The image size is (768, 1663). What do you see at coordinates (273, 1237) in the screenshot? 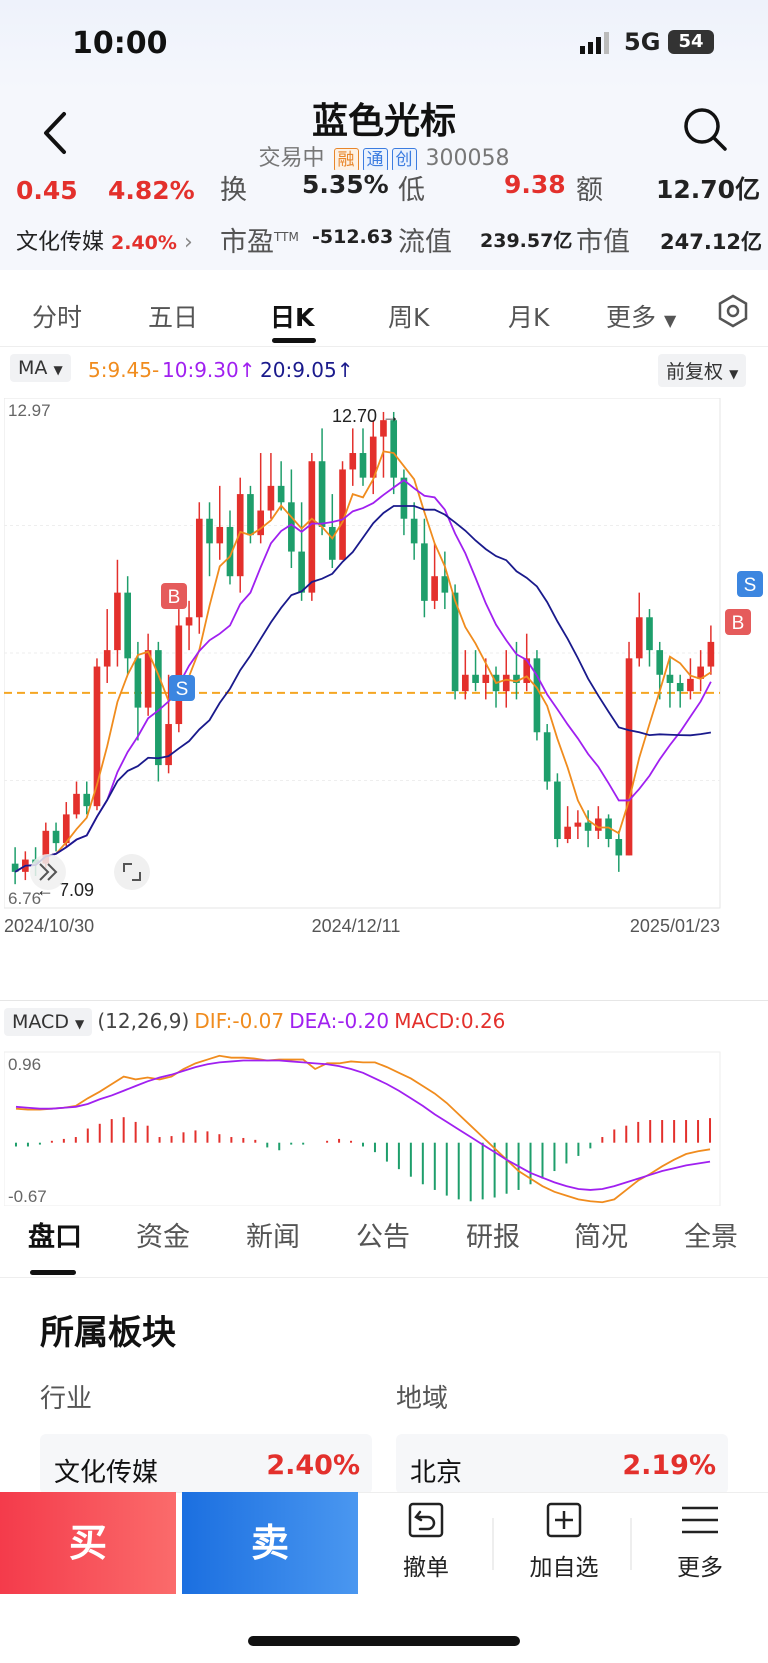
I see `tab-news: 新闻` at bounding box center [273, 1237].